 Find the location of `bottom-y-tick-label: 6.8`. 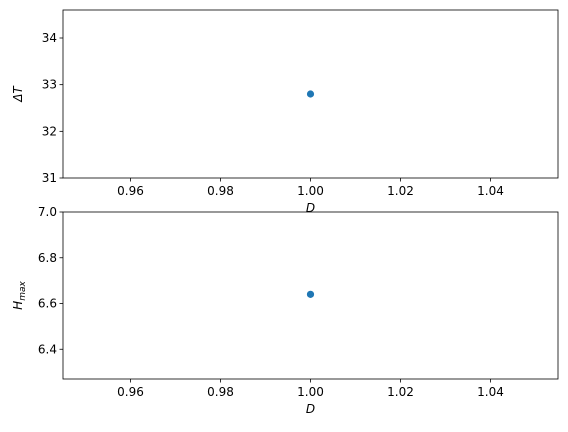

bottom-y-tick-label: 6.8 is located at coordinates (47, 258).